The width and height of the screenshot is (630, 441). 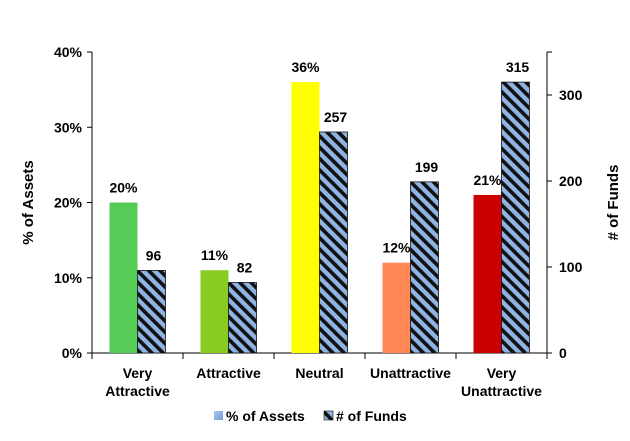 I want to click on data-label-assets: 36%, so click(x=305, y=67).